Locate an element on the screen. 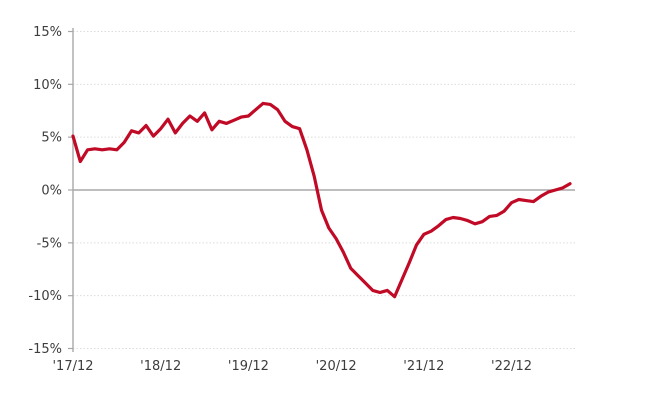 Image resolution: width=650 pixels, height=410 pixels. x-tick-label: '18/12 is located at coordinates (160, 366).